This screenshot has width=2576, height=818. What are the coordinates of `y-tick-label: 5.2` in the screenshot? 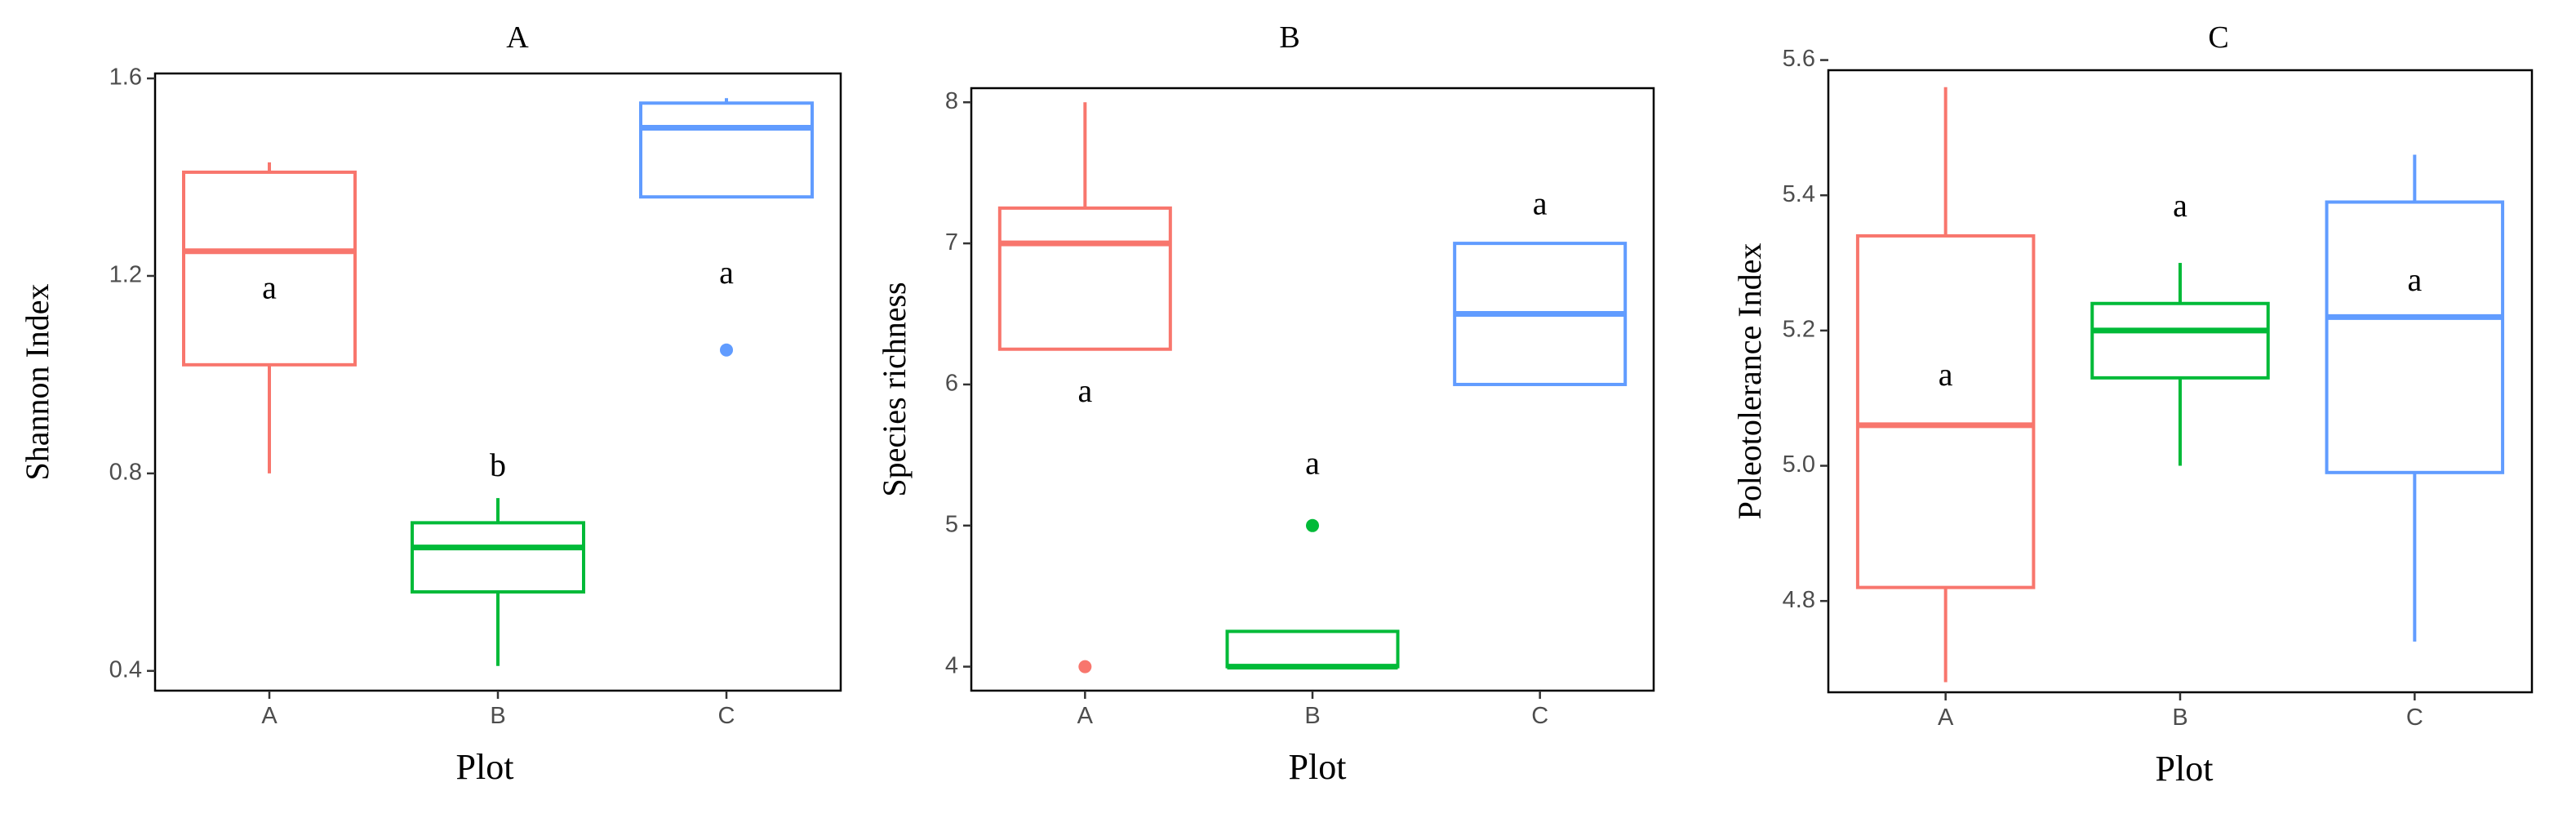 It's located at (1799, 330).